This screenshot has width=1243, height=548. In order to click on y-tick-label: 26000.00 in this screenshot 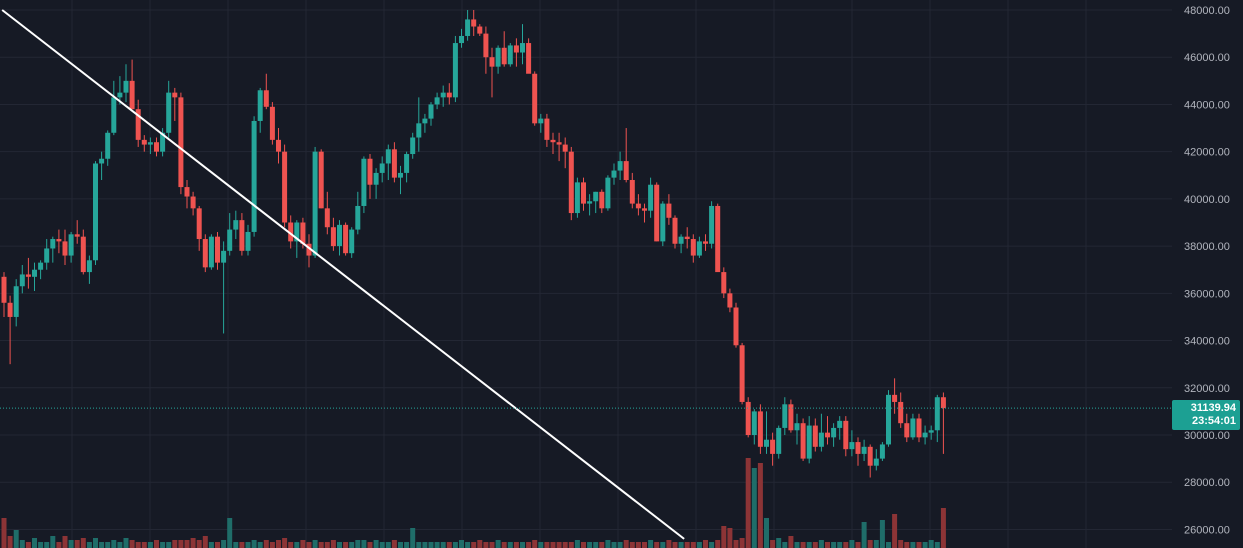, I will do `click(1207, 530)`.